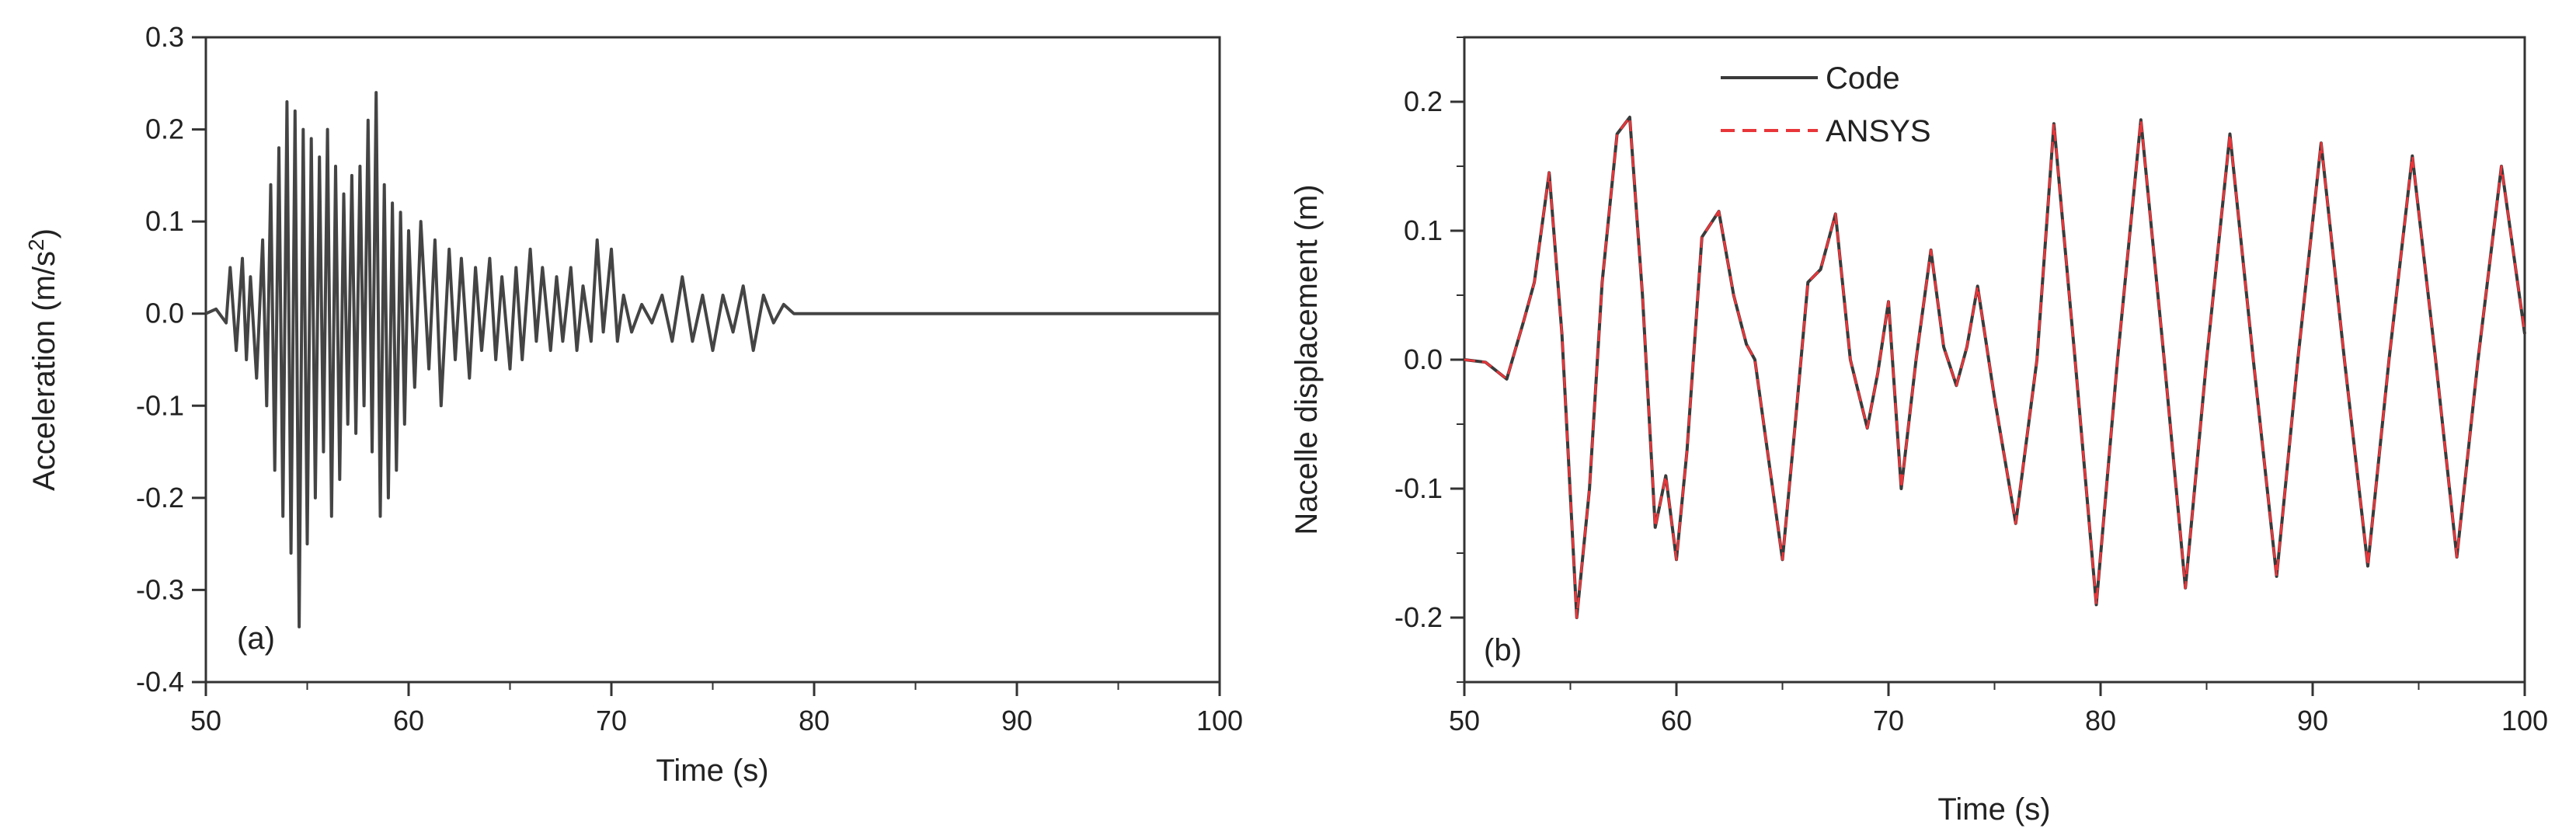 The width and height of the screenshot is (2576, 839). What do you see at coordinates (1307, 359) in the screenshot?
I see `panel-b-ylabel: Nacelle displacement (m)` at bounding box center [1307, 359].